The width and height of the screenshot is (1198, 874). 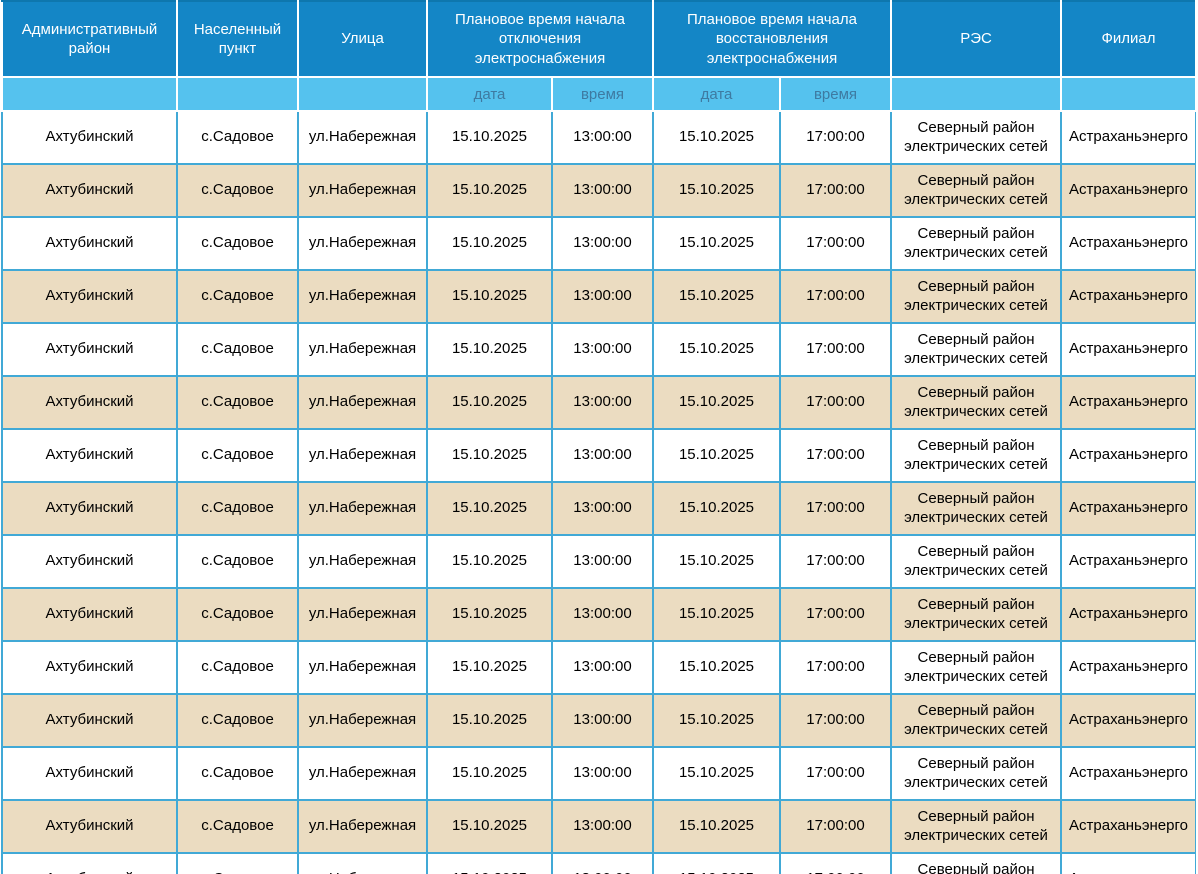 What do you see at coordinates (1128, 39) in the screenshot?
I see `header-branch: Филиал` at bounding box center [1128, 39].